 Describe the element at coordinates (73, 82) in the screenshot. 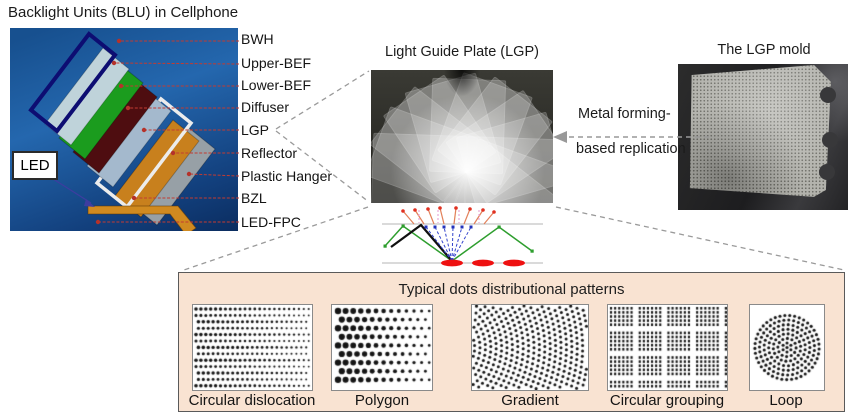

I see `layer-bwh-frame` at that location.